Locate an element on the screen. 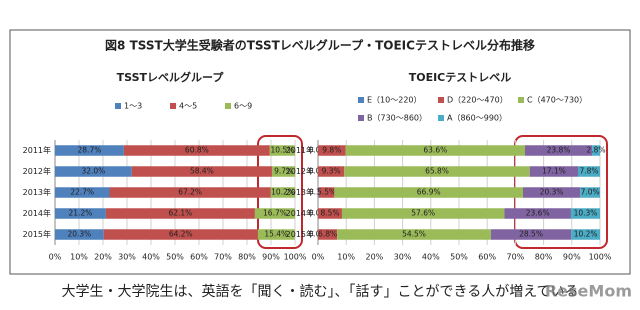 This screenshot has width=640, height=310. data-label: 9.3% is located at coordinates (331, 171).